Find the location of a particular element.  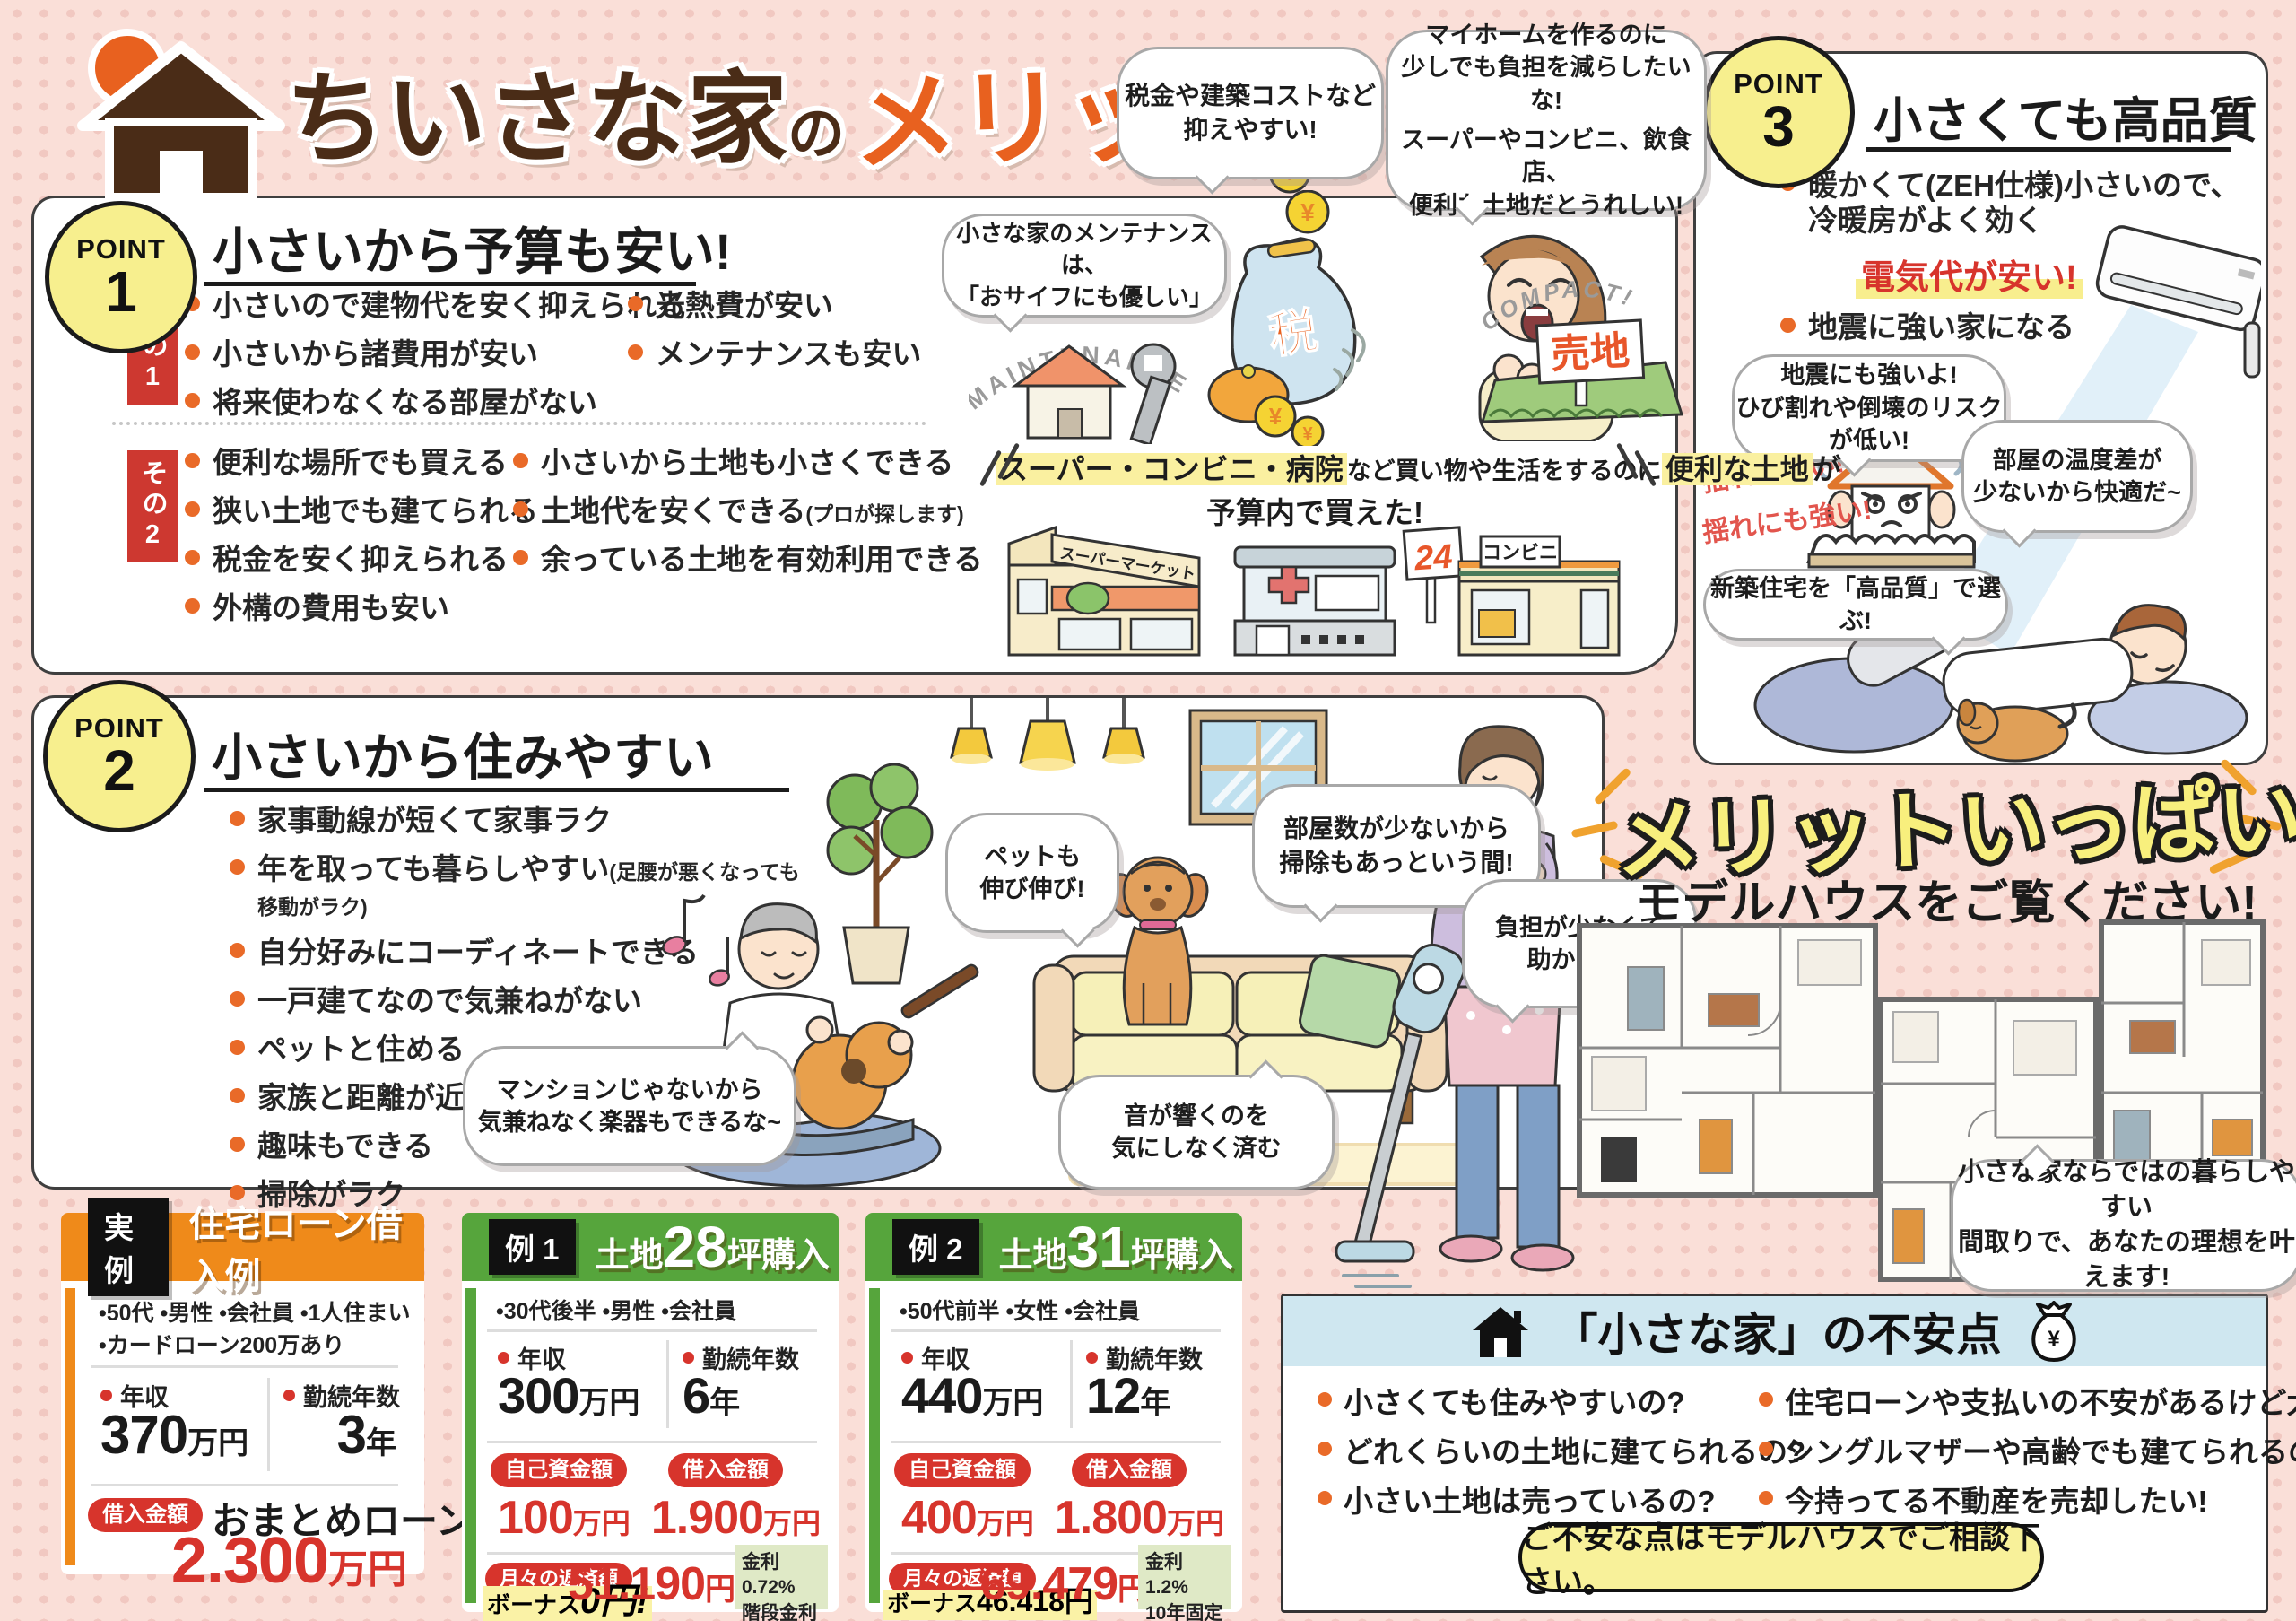

point3-badge-label: POINT is located at coordinates (1778, 83).